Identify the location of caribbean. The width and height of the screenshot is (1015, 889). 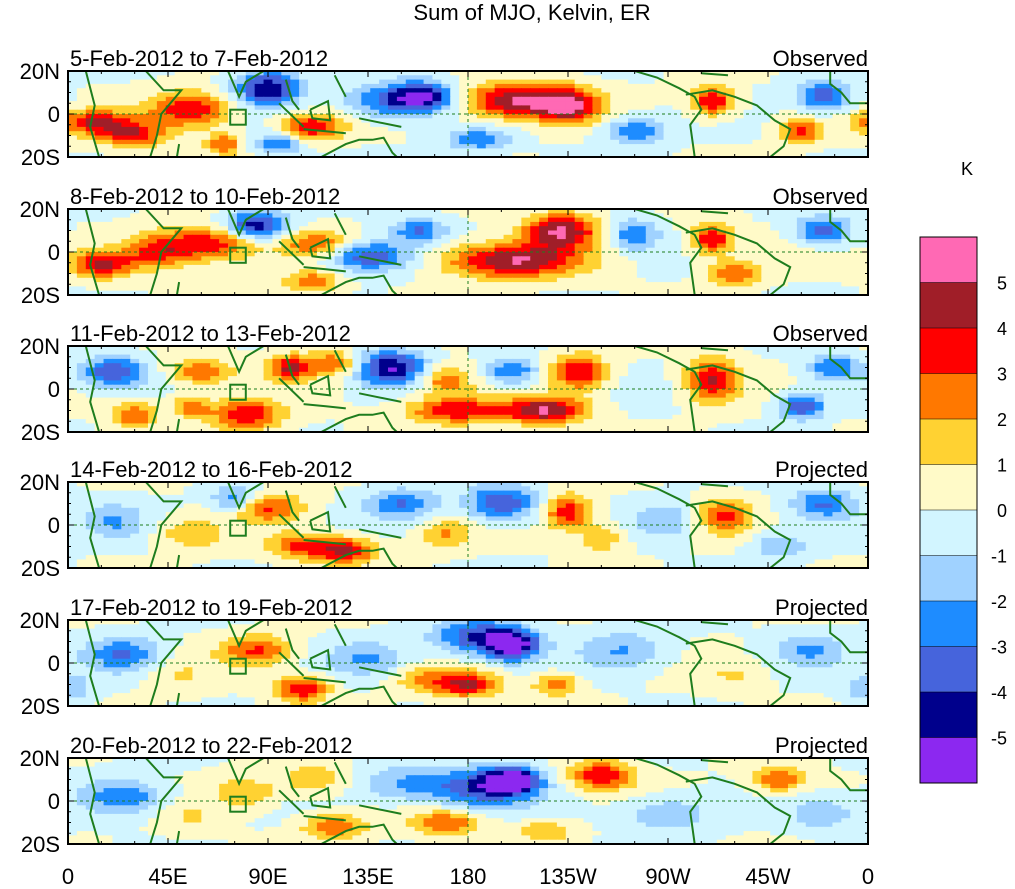
(715, 212).